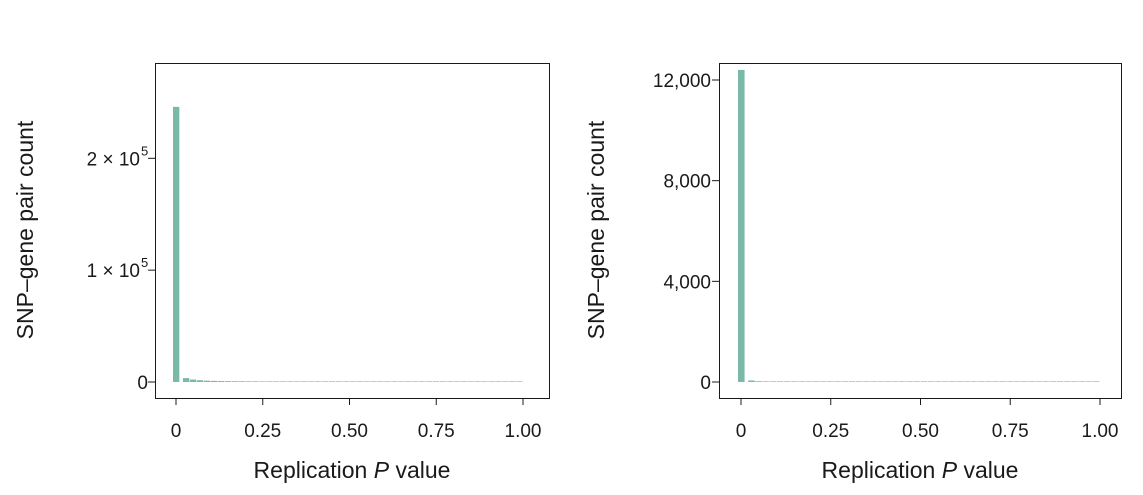 The image size is (1143, 495). I want to click on x-tick-label: 1.00, so click(1100, 431).